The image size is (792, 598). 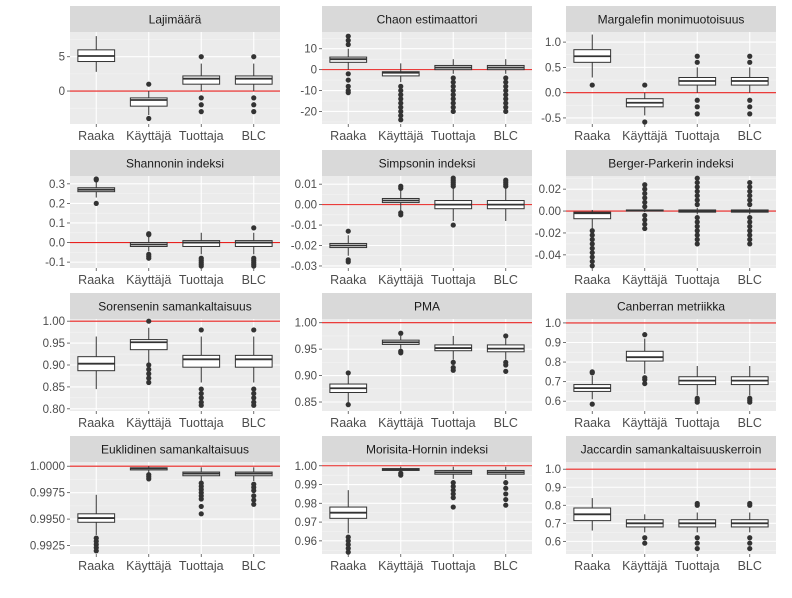 What do you see at coordinates (553, 470) in the screenshot?
I see `y-tick-label: 1.0` at bounding box center [553, 470].